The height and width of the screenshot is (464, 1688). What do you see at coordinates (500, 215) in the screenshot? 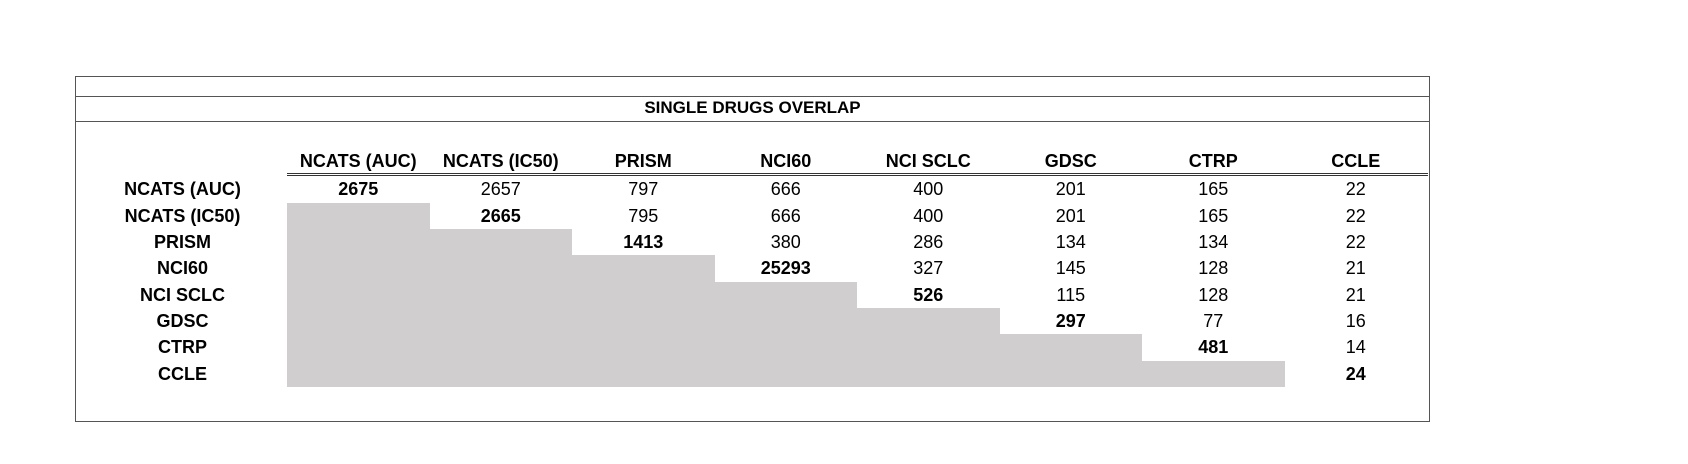
I see `diagonal-cell: 2665` at bounding box center [500, 215].